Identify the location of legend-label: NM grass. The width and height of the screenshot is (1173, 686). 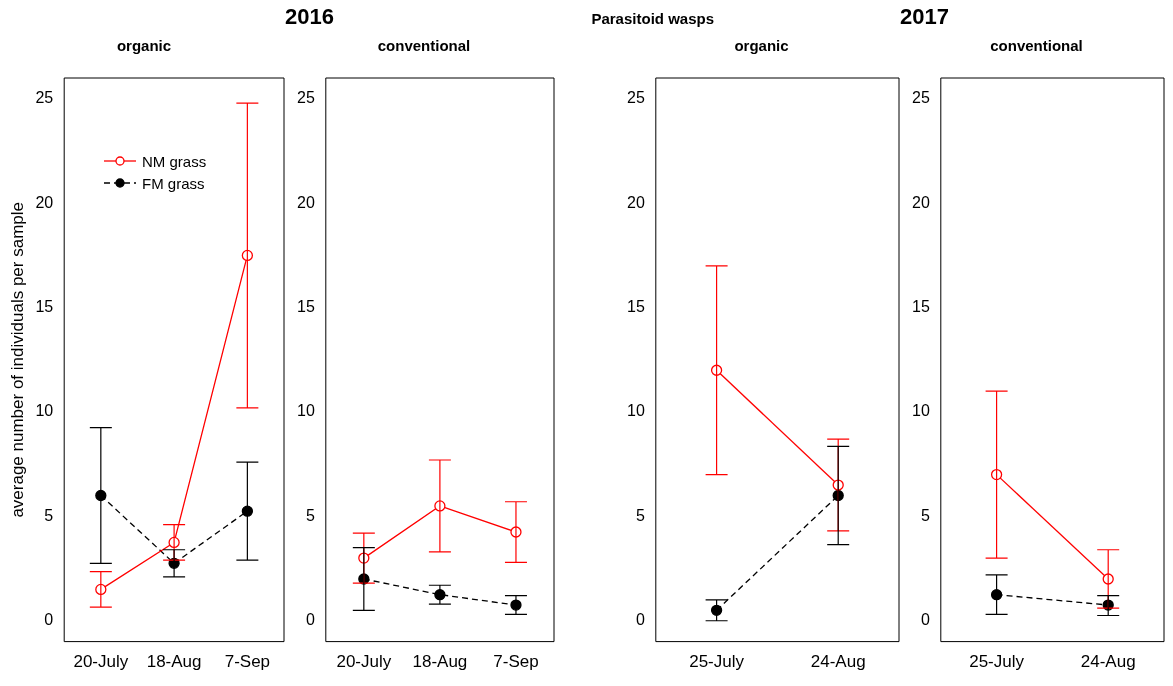
(174, 161).